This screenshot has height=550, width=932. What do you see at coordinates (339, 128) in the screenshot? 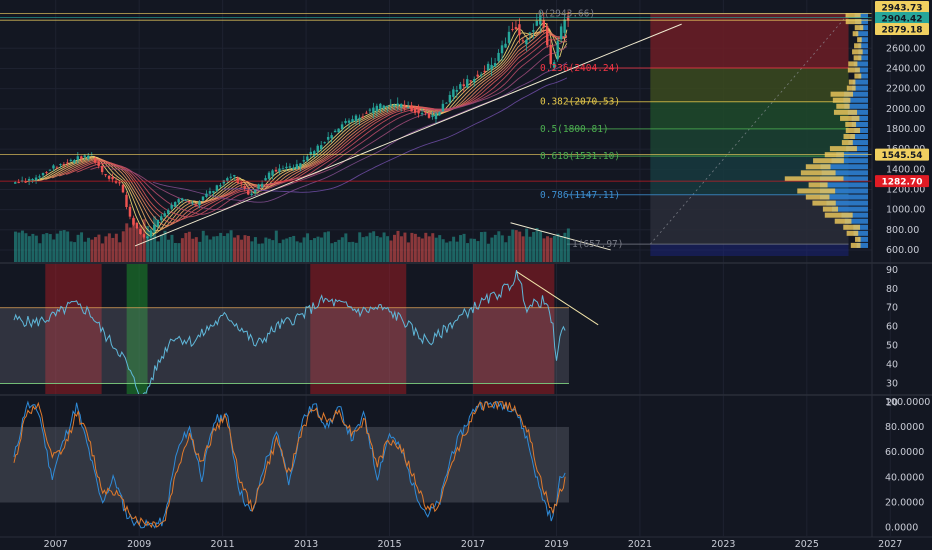
I see `moving-average-line` at bounding box center [339, 128].